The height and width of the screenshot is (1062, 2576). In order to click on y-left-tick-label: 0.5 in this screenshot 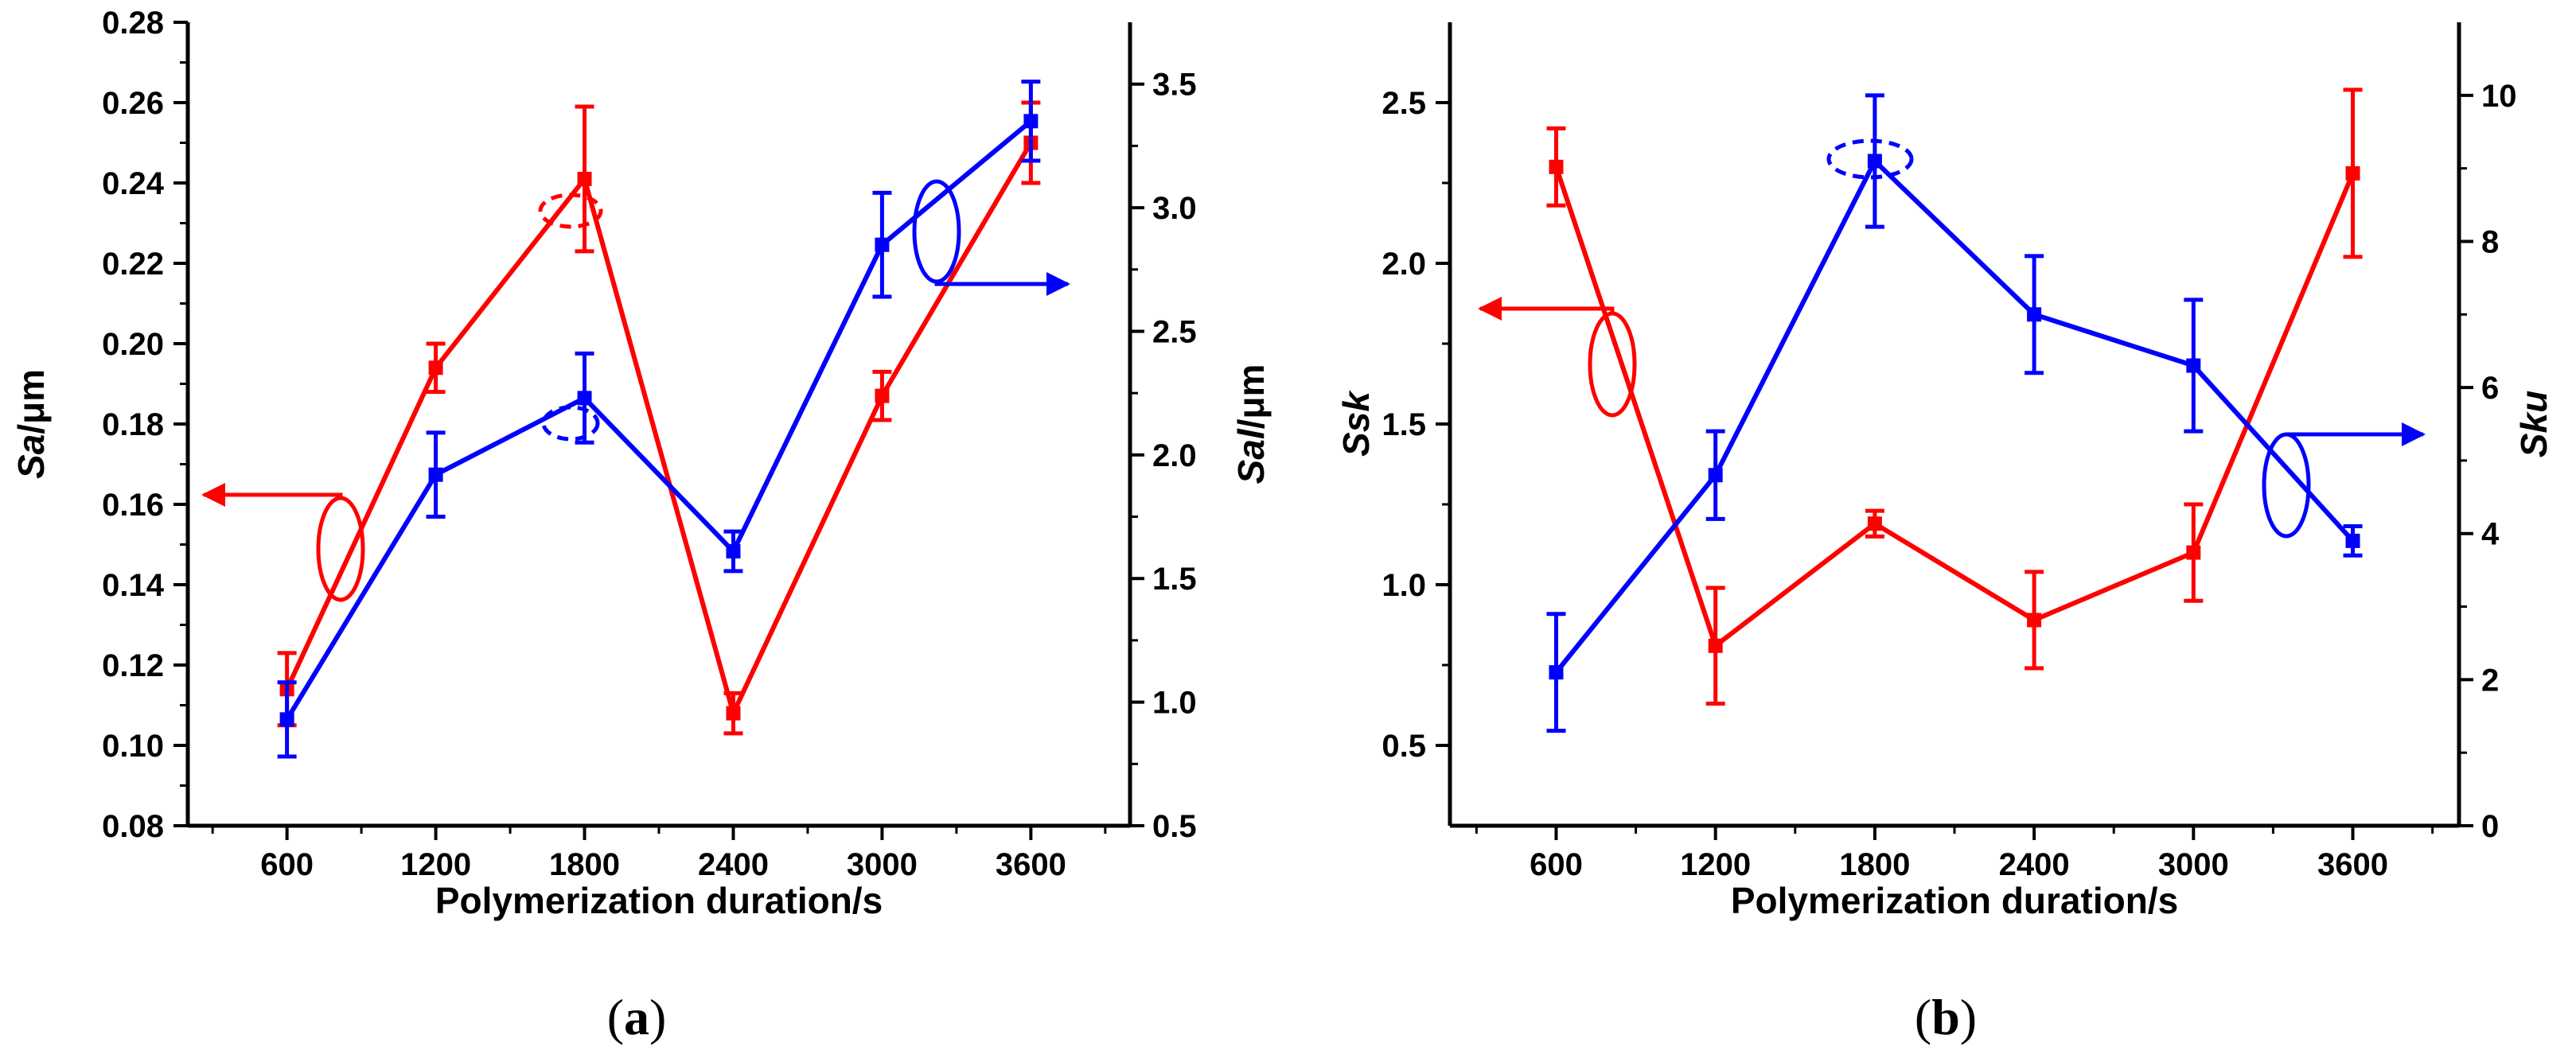, I will do `click(1404, 746)`.